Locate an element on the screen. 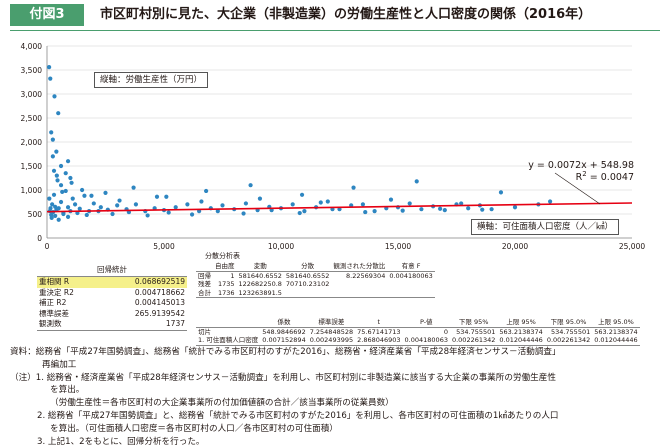 The height and width of the screenshot is (448, 669). stats-row: 補正 R2 0.004145013 is located at coordinates (112, 303).